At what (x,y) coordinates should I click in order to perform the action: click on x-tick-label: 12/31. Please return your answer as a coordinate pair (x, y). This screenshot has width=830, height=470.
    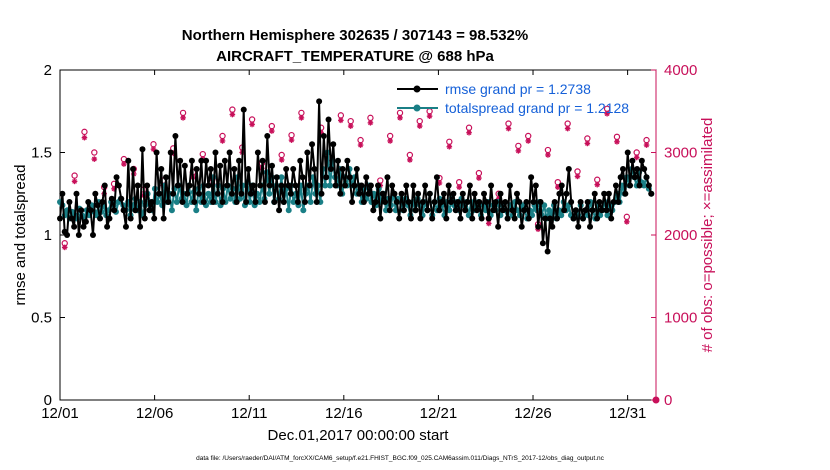
    Looking at the image, I should click on (628, 413).